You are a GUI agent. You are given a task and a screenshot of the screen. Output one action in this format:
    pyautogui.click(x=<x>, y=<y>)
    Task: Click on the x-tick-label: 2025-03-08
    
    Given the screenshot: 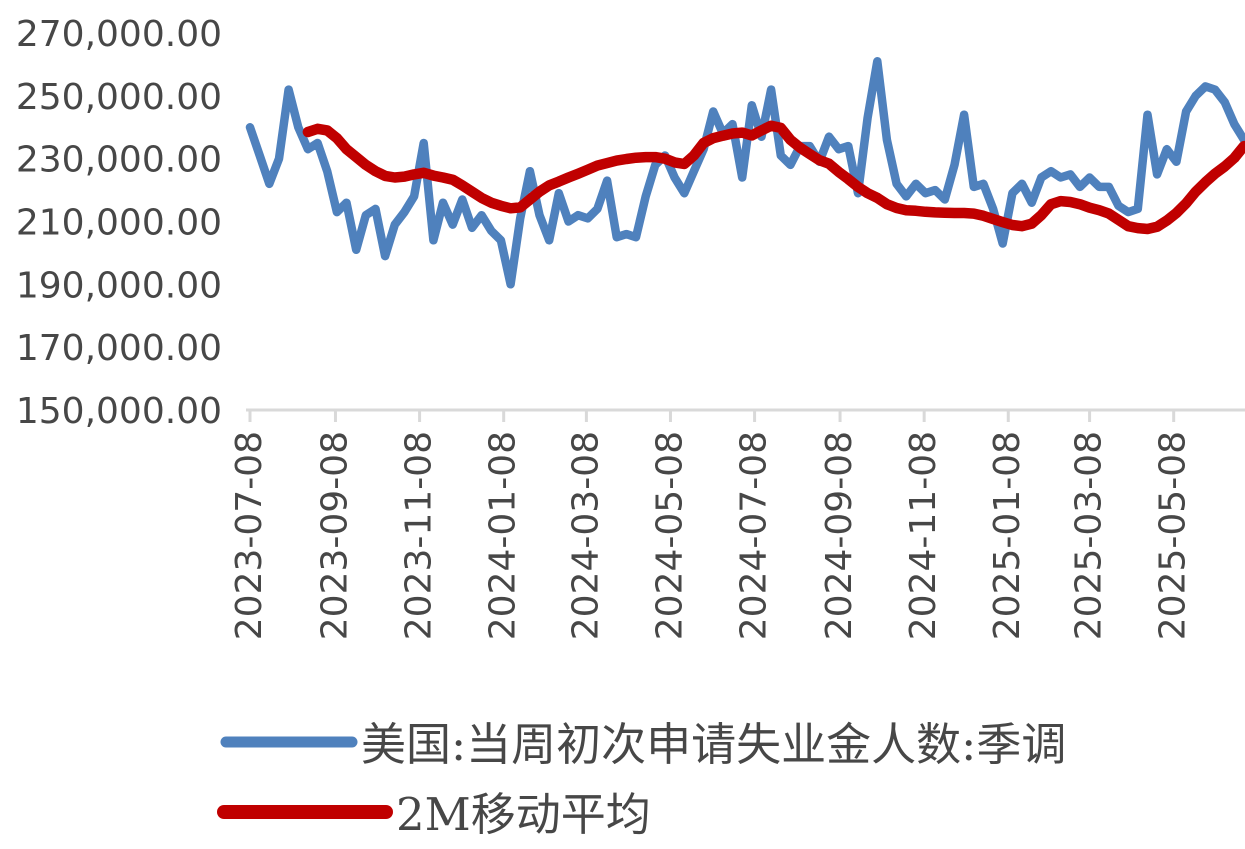 What is the action you would take?
    pyautogui.click(x=1089, y=535)
    